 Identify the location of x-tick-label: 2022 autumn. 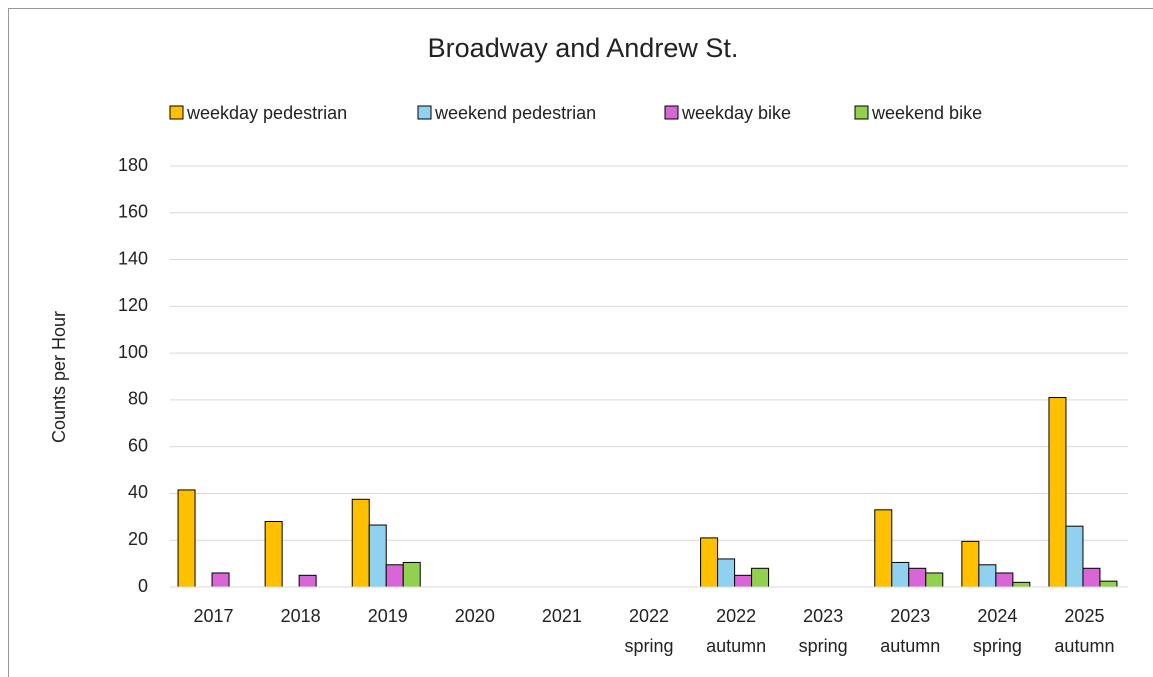
(736, 631).